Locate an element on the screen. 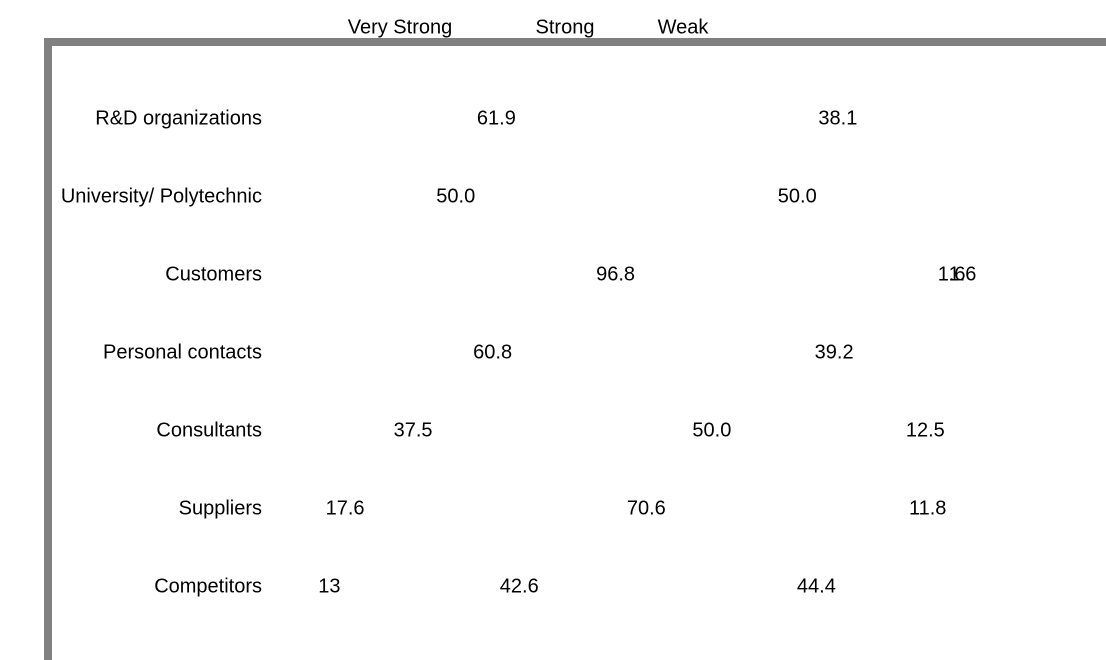  data-label: 61.9 is located at coordinates (496, 118).